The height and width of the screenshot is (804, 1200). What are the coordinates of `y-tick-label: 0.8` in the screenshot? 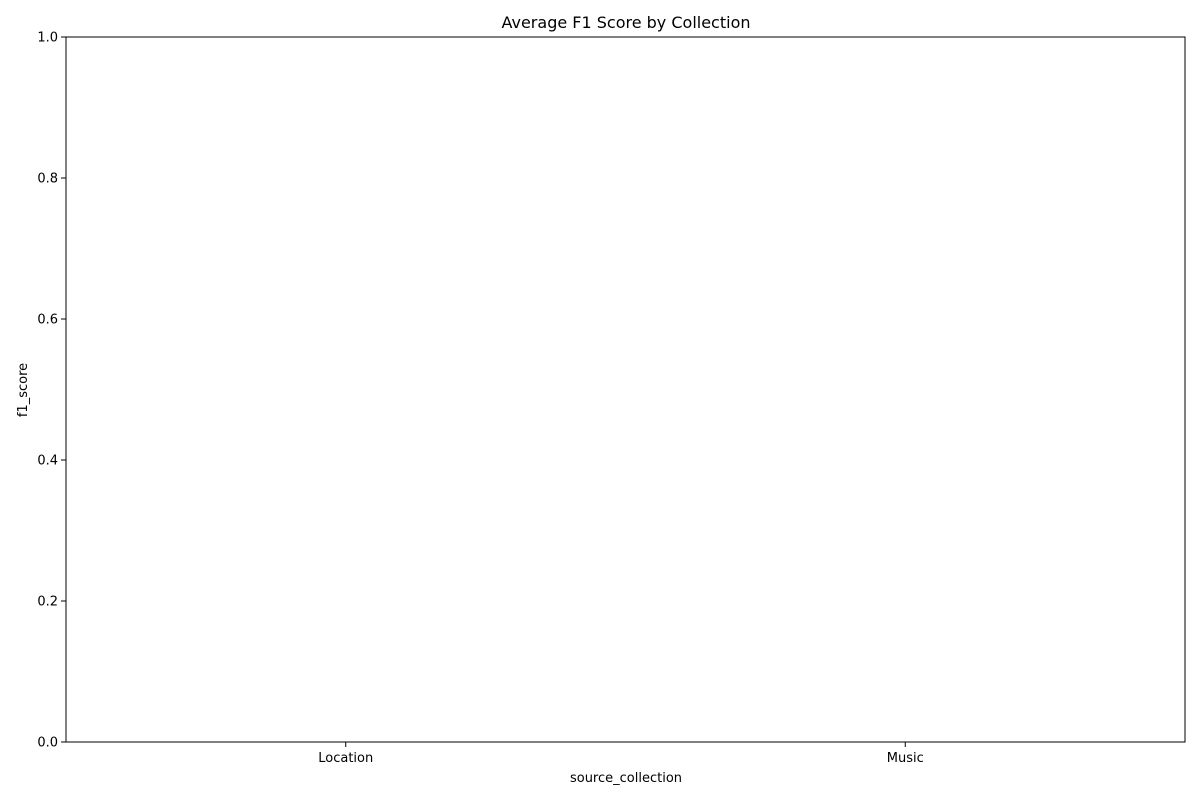 It's located at (47, 179).